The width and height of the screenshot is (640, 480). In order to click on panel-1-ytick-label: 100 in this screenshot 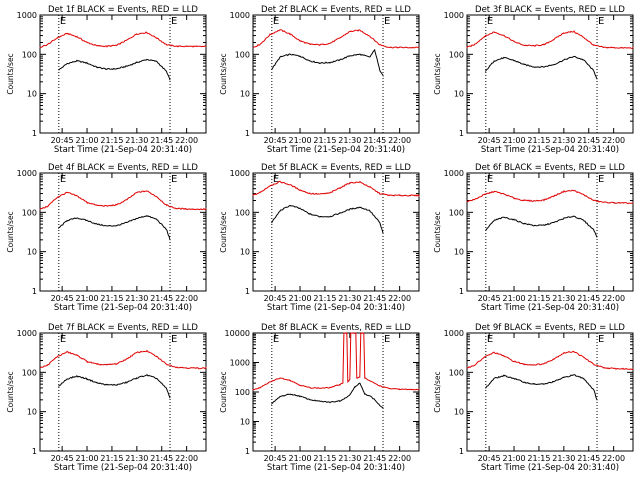, I will do `click(29, 54)`.